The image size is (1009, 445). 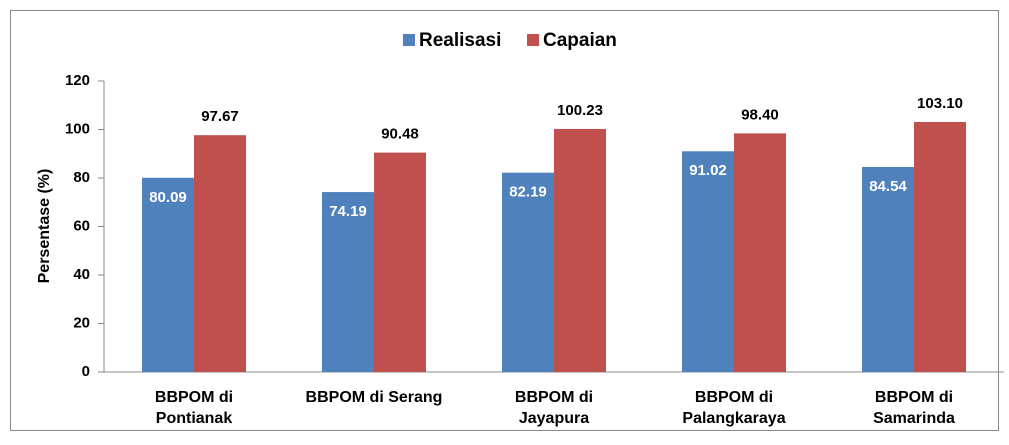 I want to click on data-label: 74.19, so click(x=348, y=211).